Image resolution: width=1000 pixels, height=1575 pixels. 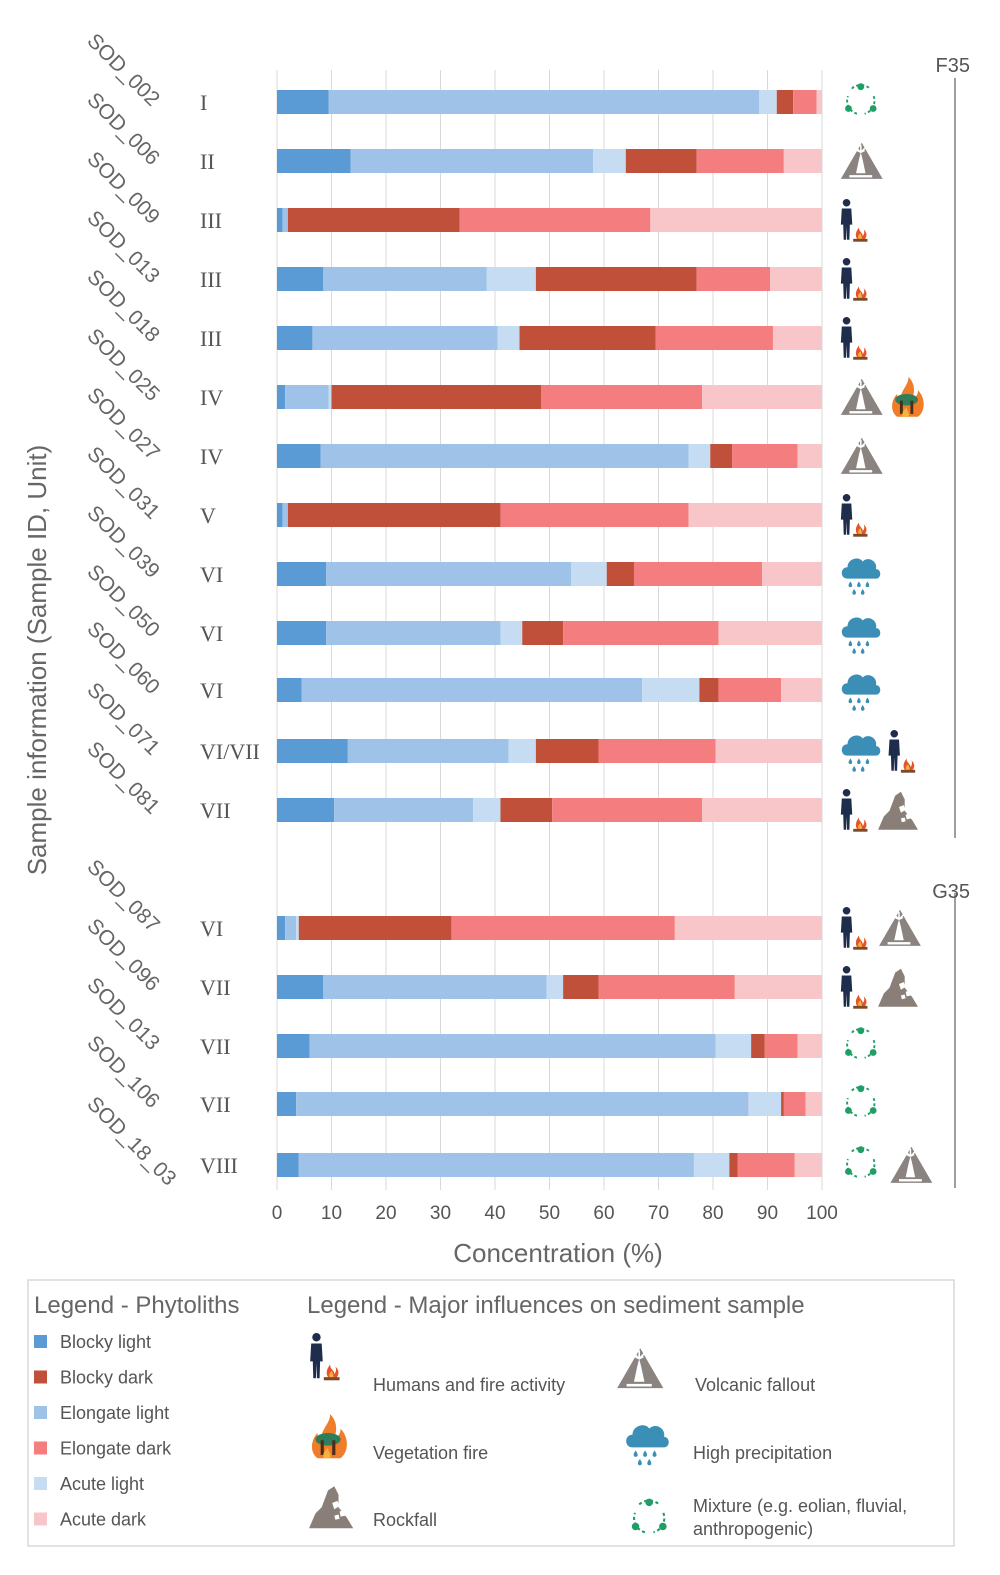 What do you see at coordinates (375, 928) in the screenshot?
I see `bar-segment-sod_087-blocky-dark` at bounding box center [375, 928].